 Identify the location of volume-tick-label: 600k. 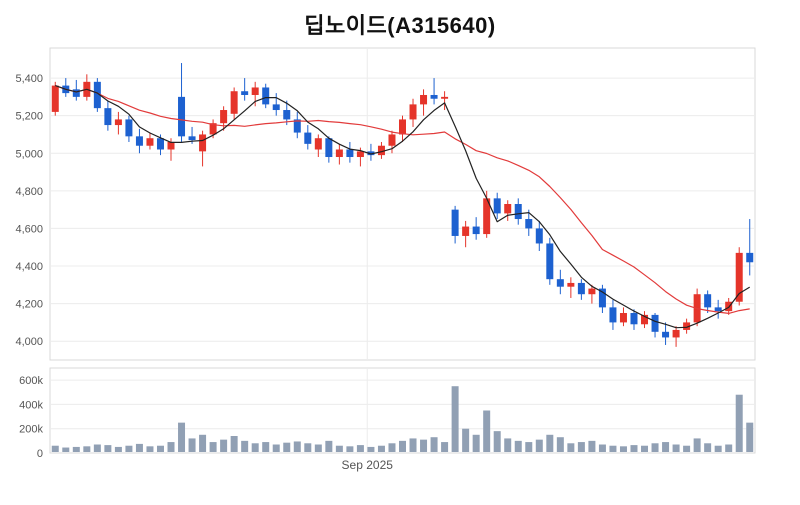
(31, 381).